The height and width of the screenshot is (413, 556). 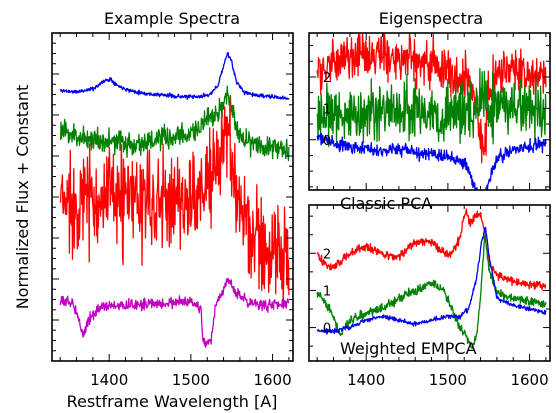 What do you see at coordinates (529, 380) in the screenshot?
I see `weighted-empca-x-tick-label: 1600` at bounding box center [529, 380].